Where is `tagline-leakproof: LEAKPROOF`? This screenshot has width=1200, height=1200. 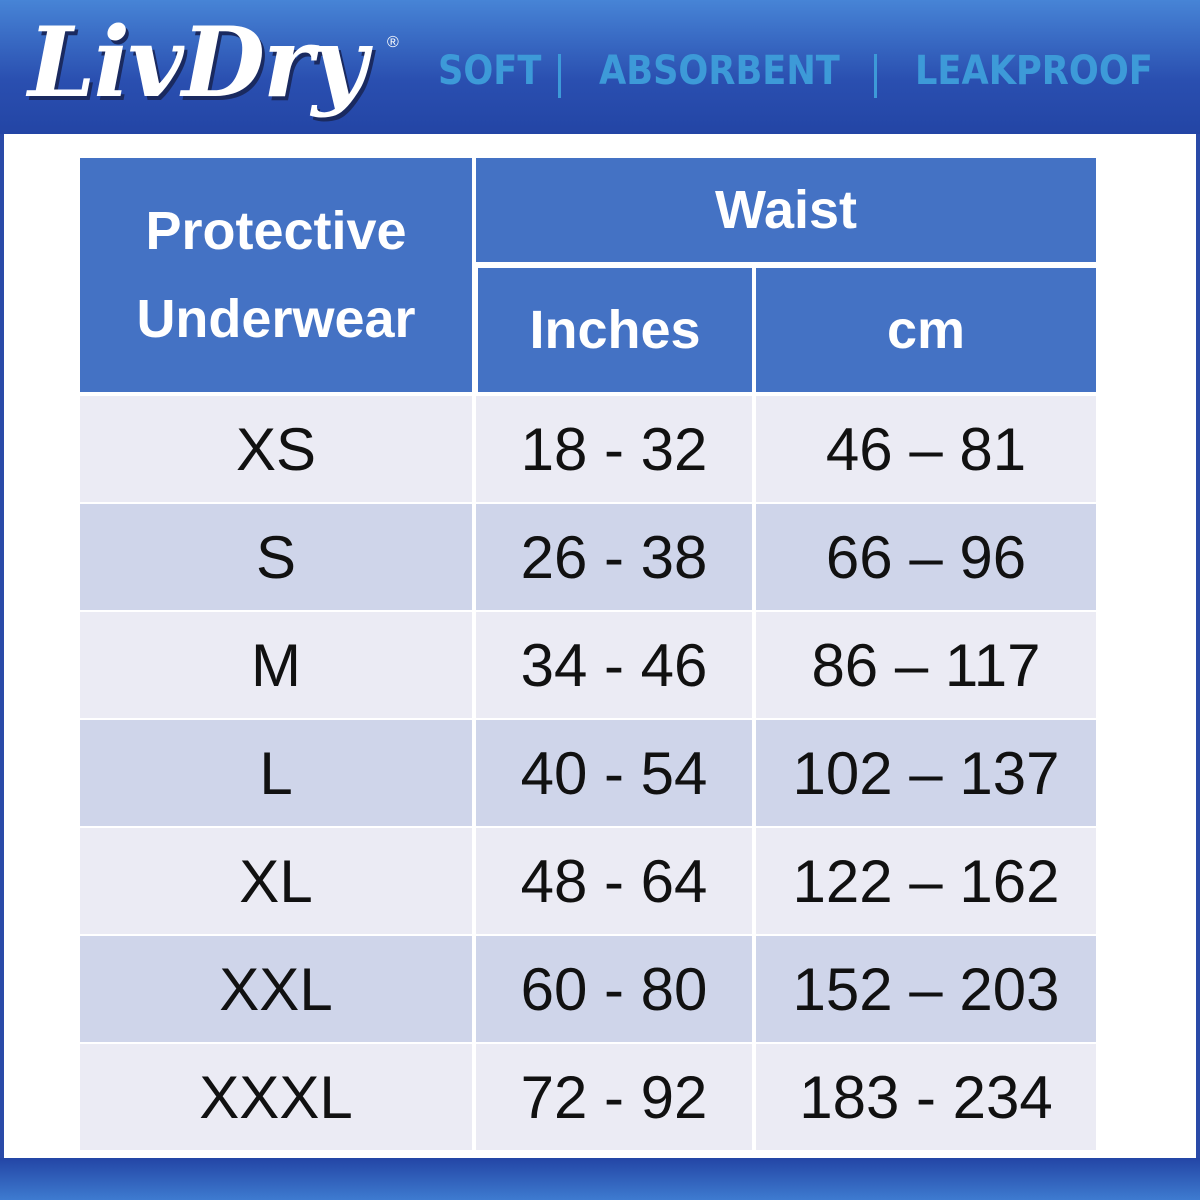 tagline-leakproof: LEAKPROOF is located at coordinates (1034, 71).